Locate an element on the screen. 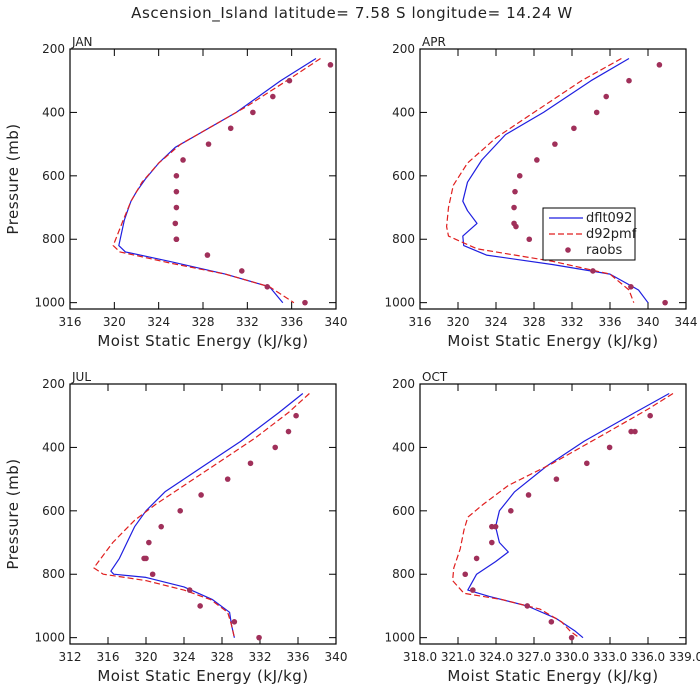  x-tick-label: 320 is located at coordinates (146, 657).